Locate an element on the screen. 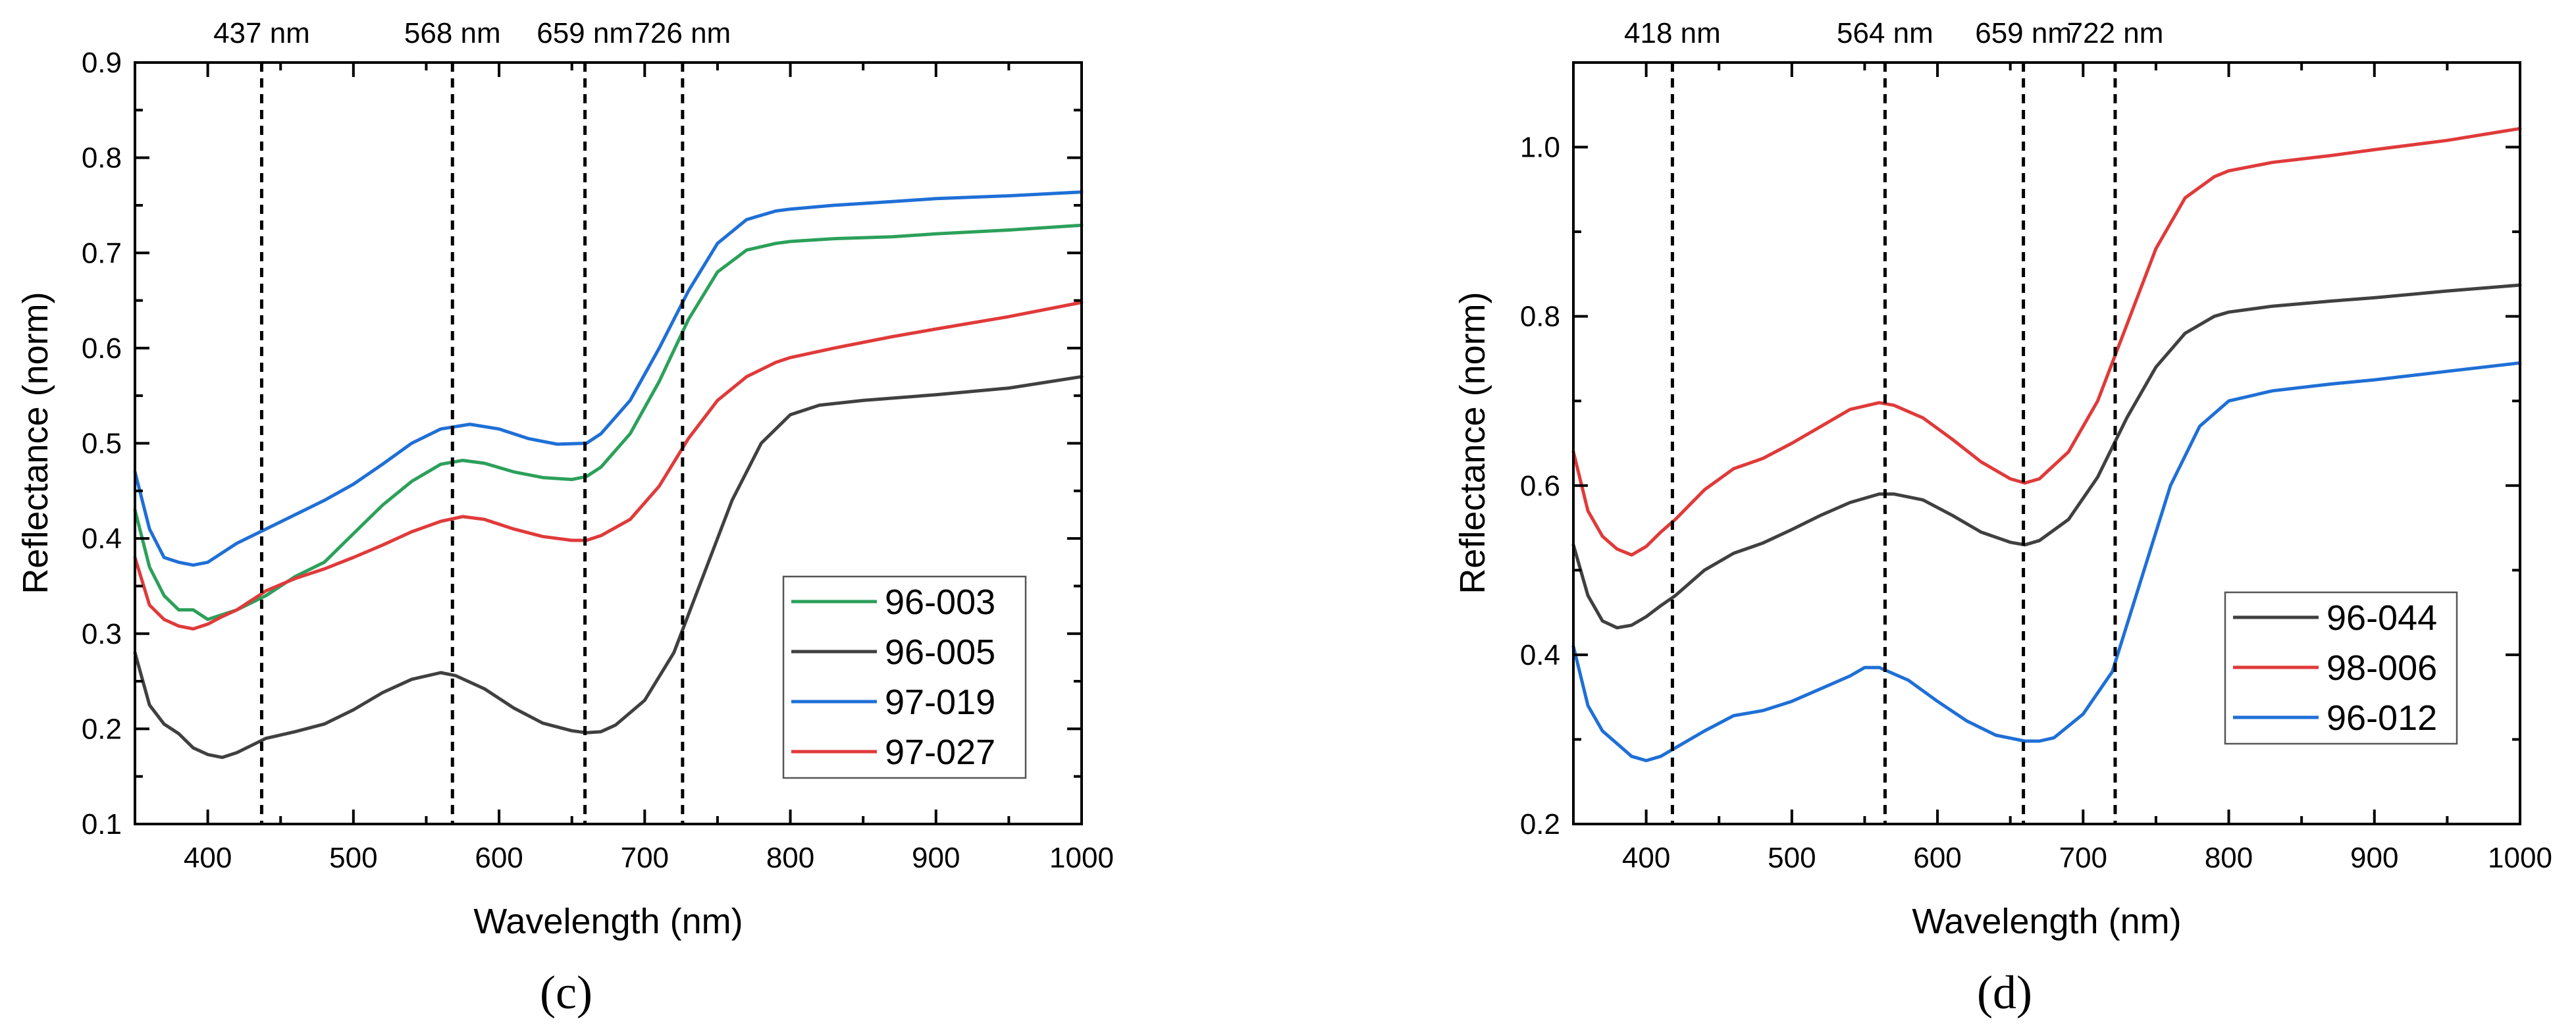 The width and height of the screenshot is (2576, 1032). chart-c-xlabel: Wavelength (nm) is located at coordinates (608, 921).